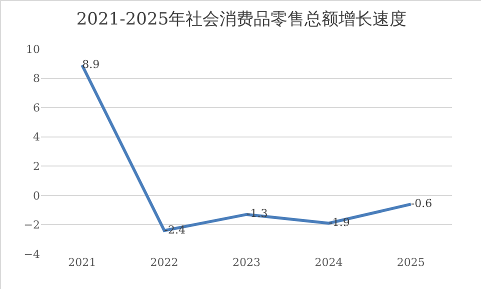 The image size is (481, 289). What do you see at coordinates (36, 195) in the screenshot?
I see `y-tick-label: 0` at bounding box center [36, 195].